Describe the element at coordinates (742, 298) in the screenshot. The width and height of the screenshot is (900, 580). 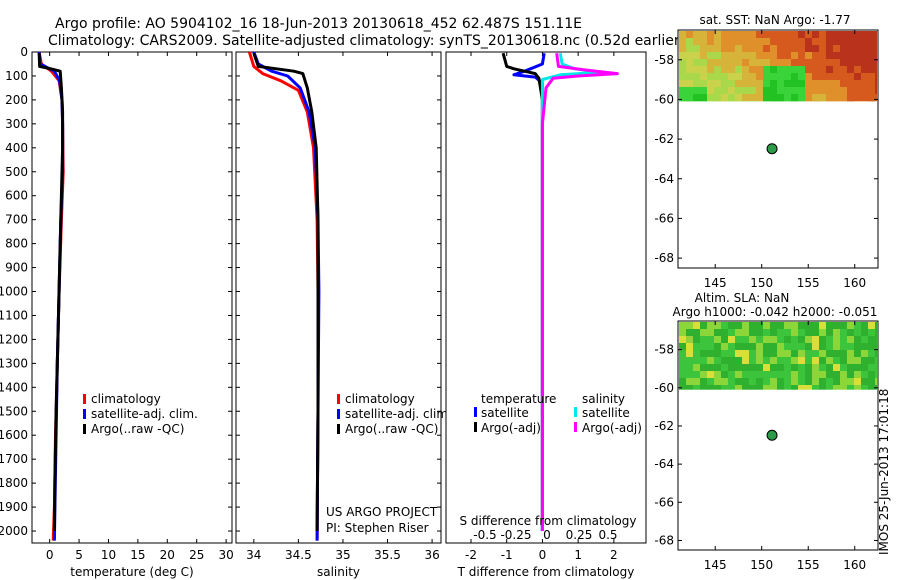
I see `map-title: Altim. SLA: NaN` at that location.